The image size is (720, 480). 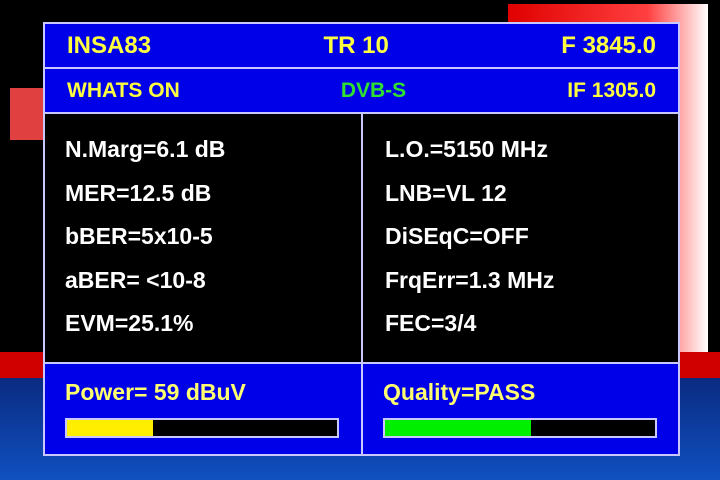 I want to click on power-bar-fill, so click(x=110, y=428).